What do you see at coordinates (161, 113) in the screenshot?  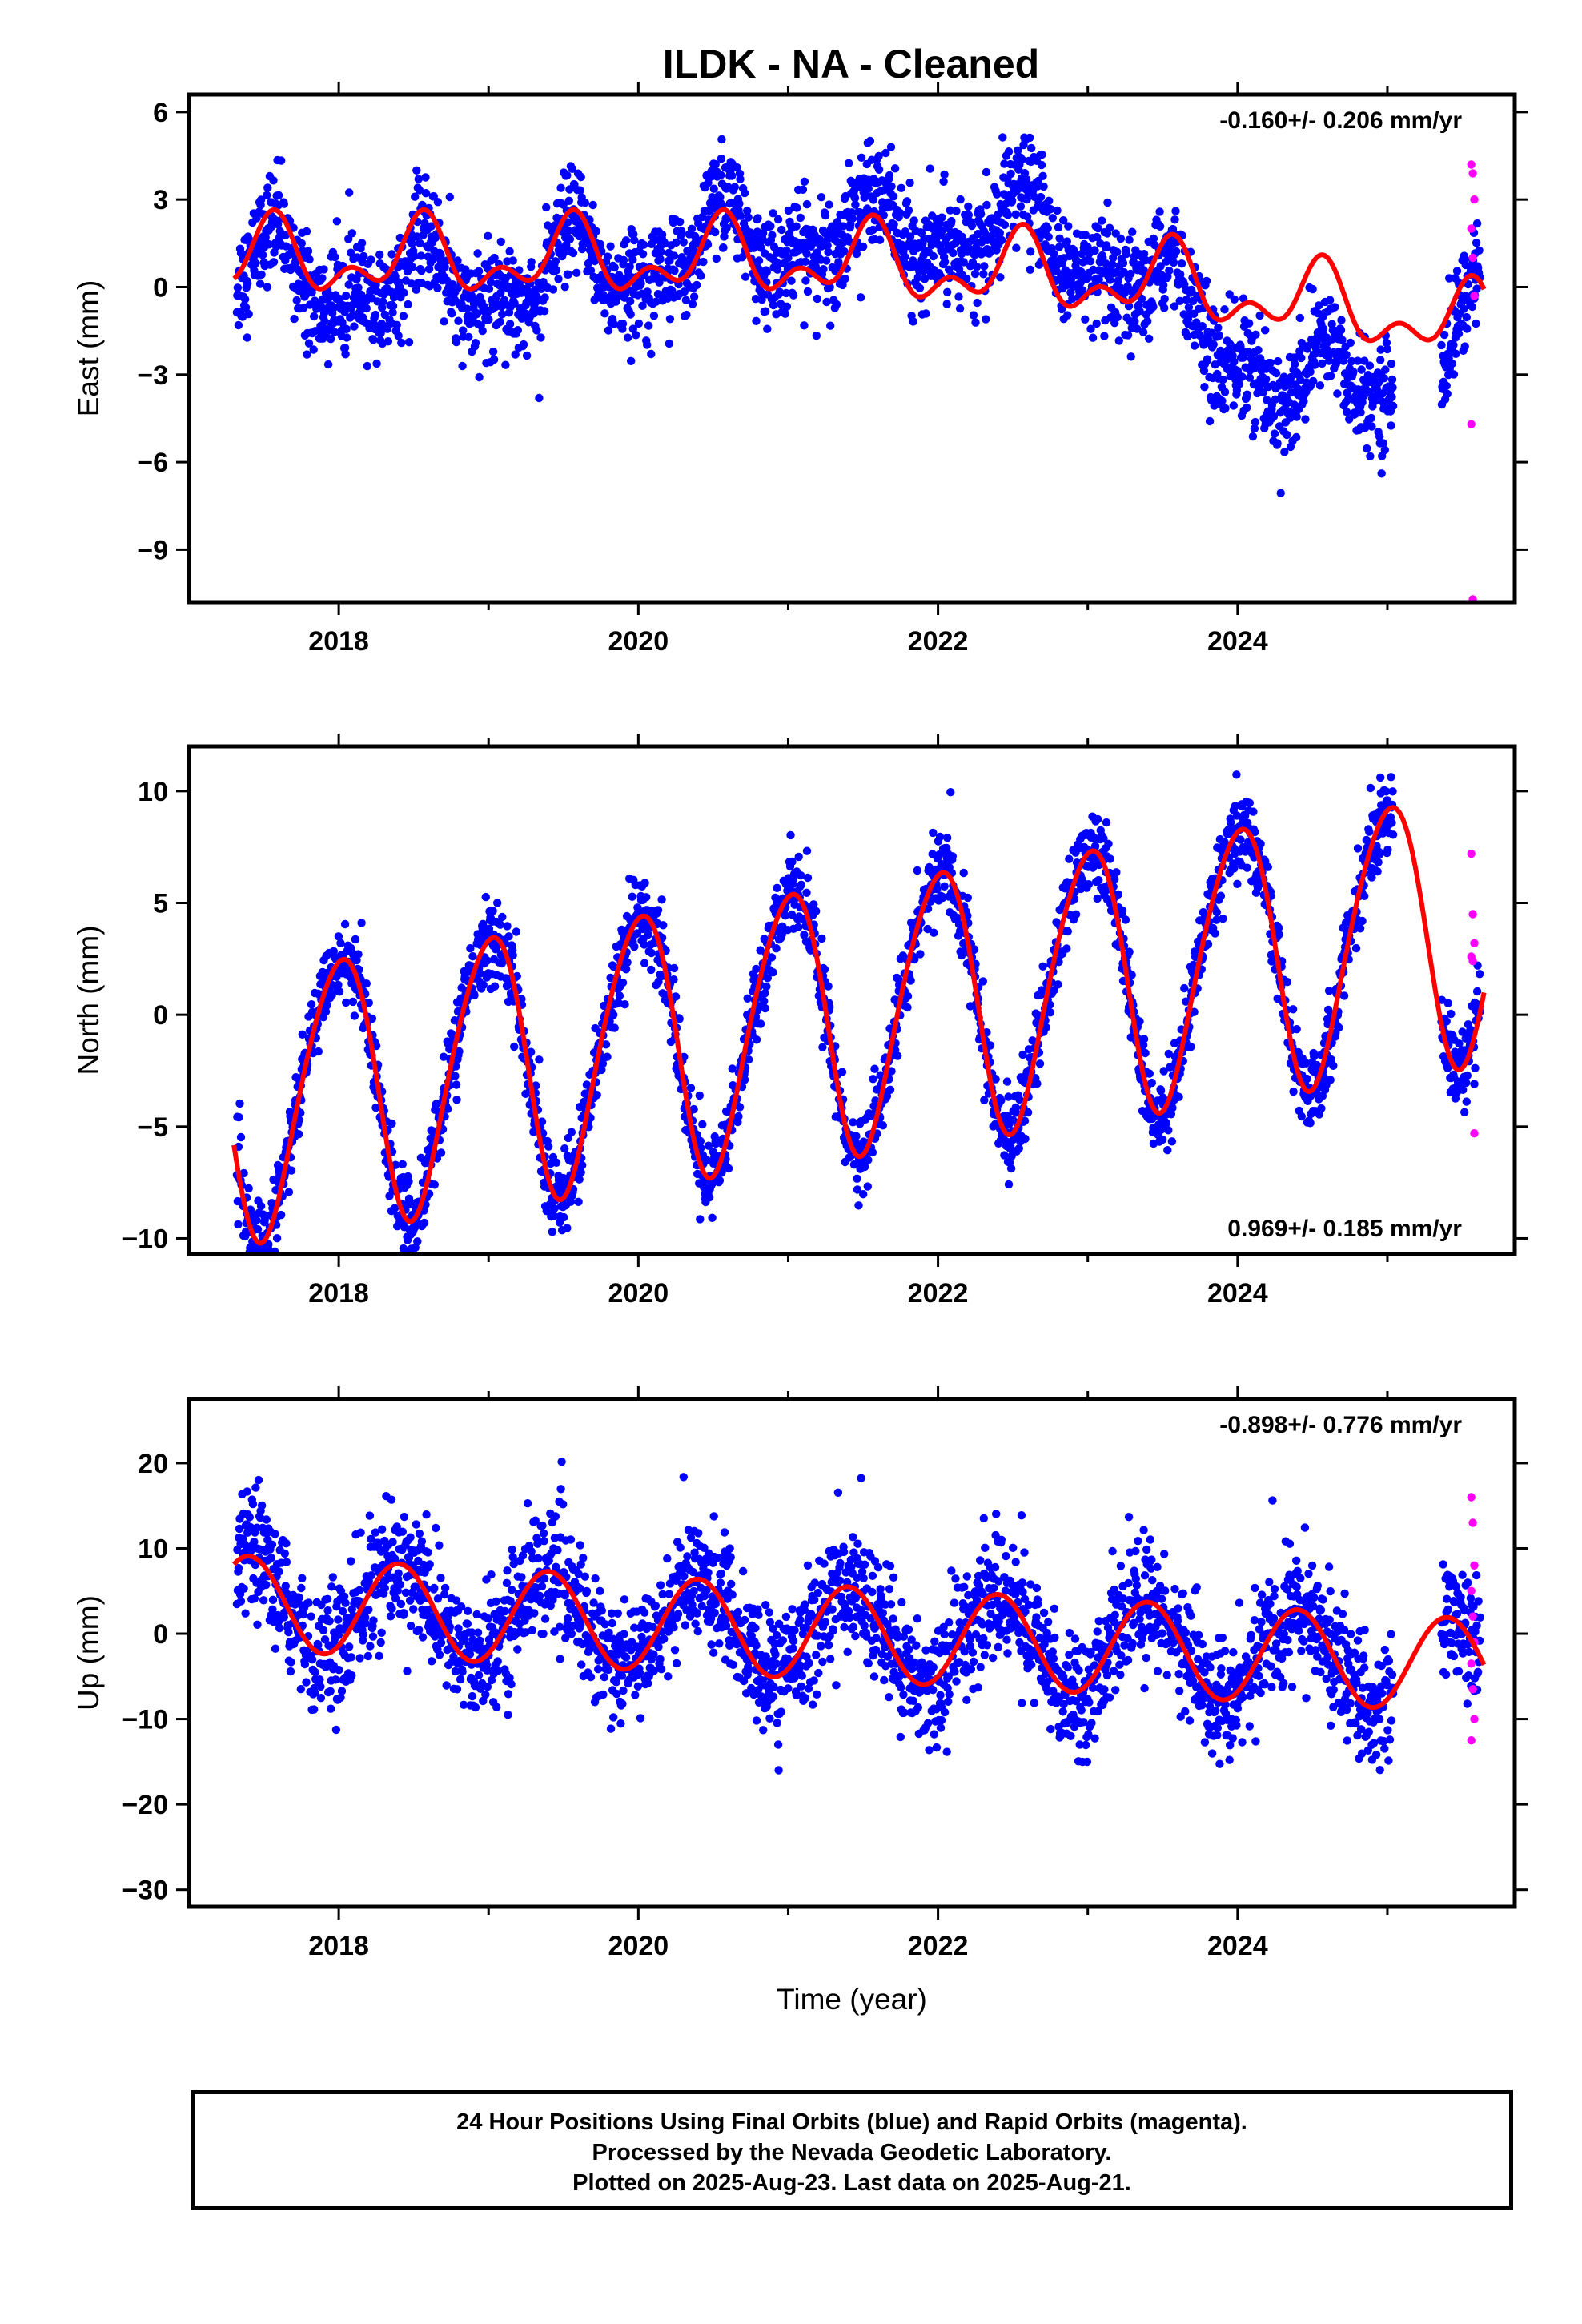 I see `y-tick-label: 6` at bounding box center [161, 113].